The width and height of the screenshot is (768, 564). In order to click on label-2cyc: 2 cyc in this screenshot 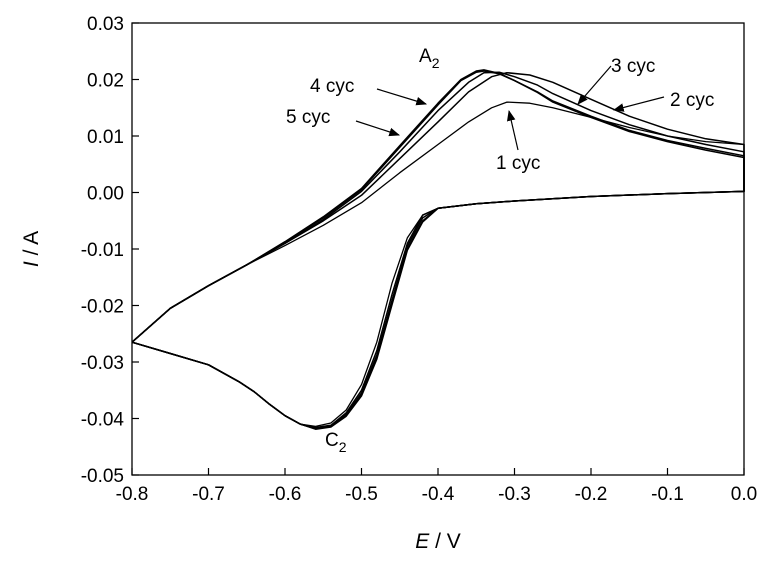, I will do `click(692, 100)`.